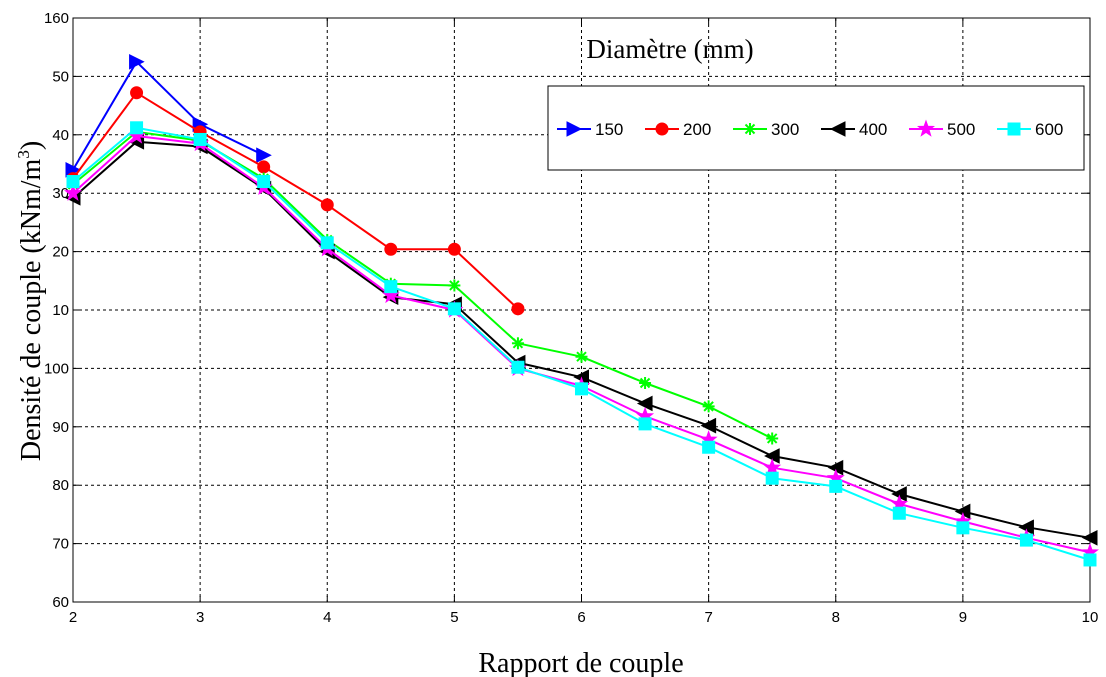 Image resolution: width=1106 pixels, height=677 pixels. What do you see at coordinates (590, 129) in the screenshot?
I see `legend-item-150: 150` at bounding box center [590, 129].